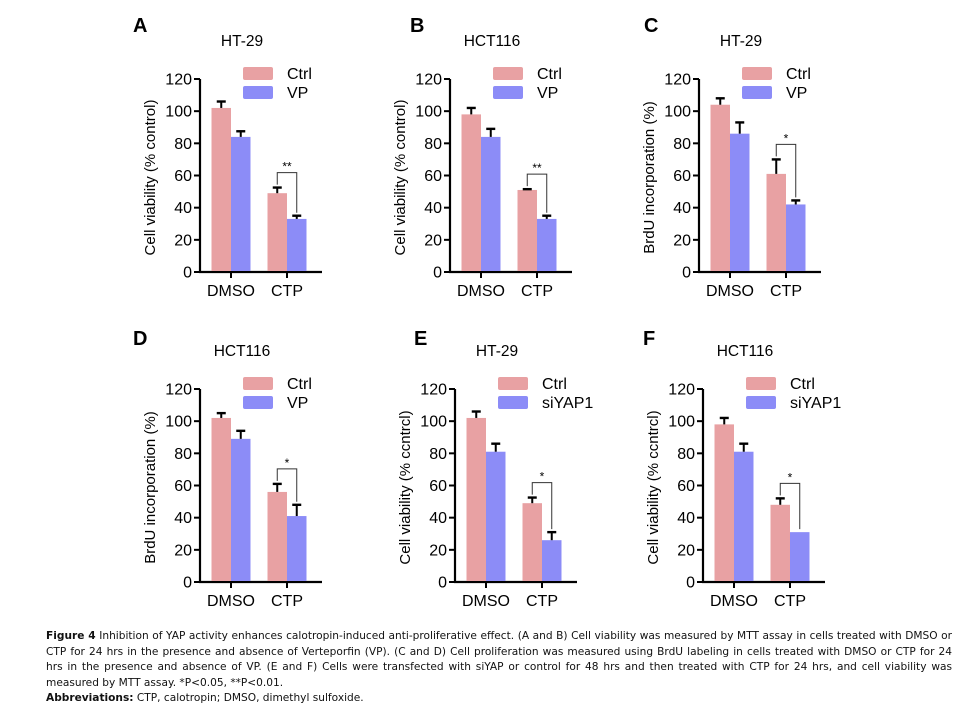 The width and height of the screenshot is (978, 722). What do you see at coordinates (542, 477) in the screenshot?
I see `panel-e-significance-label: *` at bounding box center [542, 477].